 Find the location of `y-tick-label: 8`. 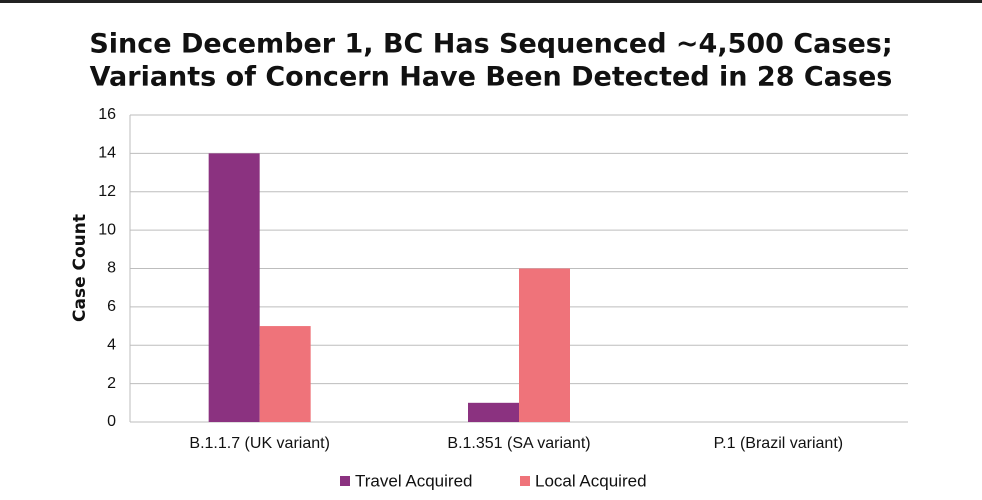

y-tick-label: 8 is located at coordinates (111, 268).